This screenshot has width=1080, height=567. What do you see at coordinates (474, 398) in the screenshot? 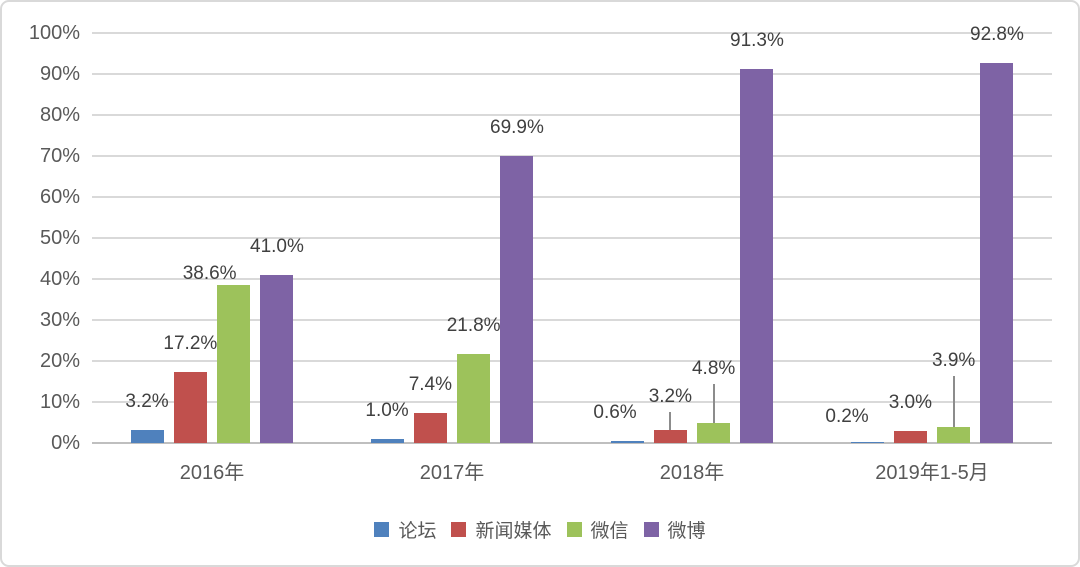
I see `bar-series3-cat2` at bounding box center [474, 398].